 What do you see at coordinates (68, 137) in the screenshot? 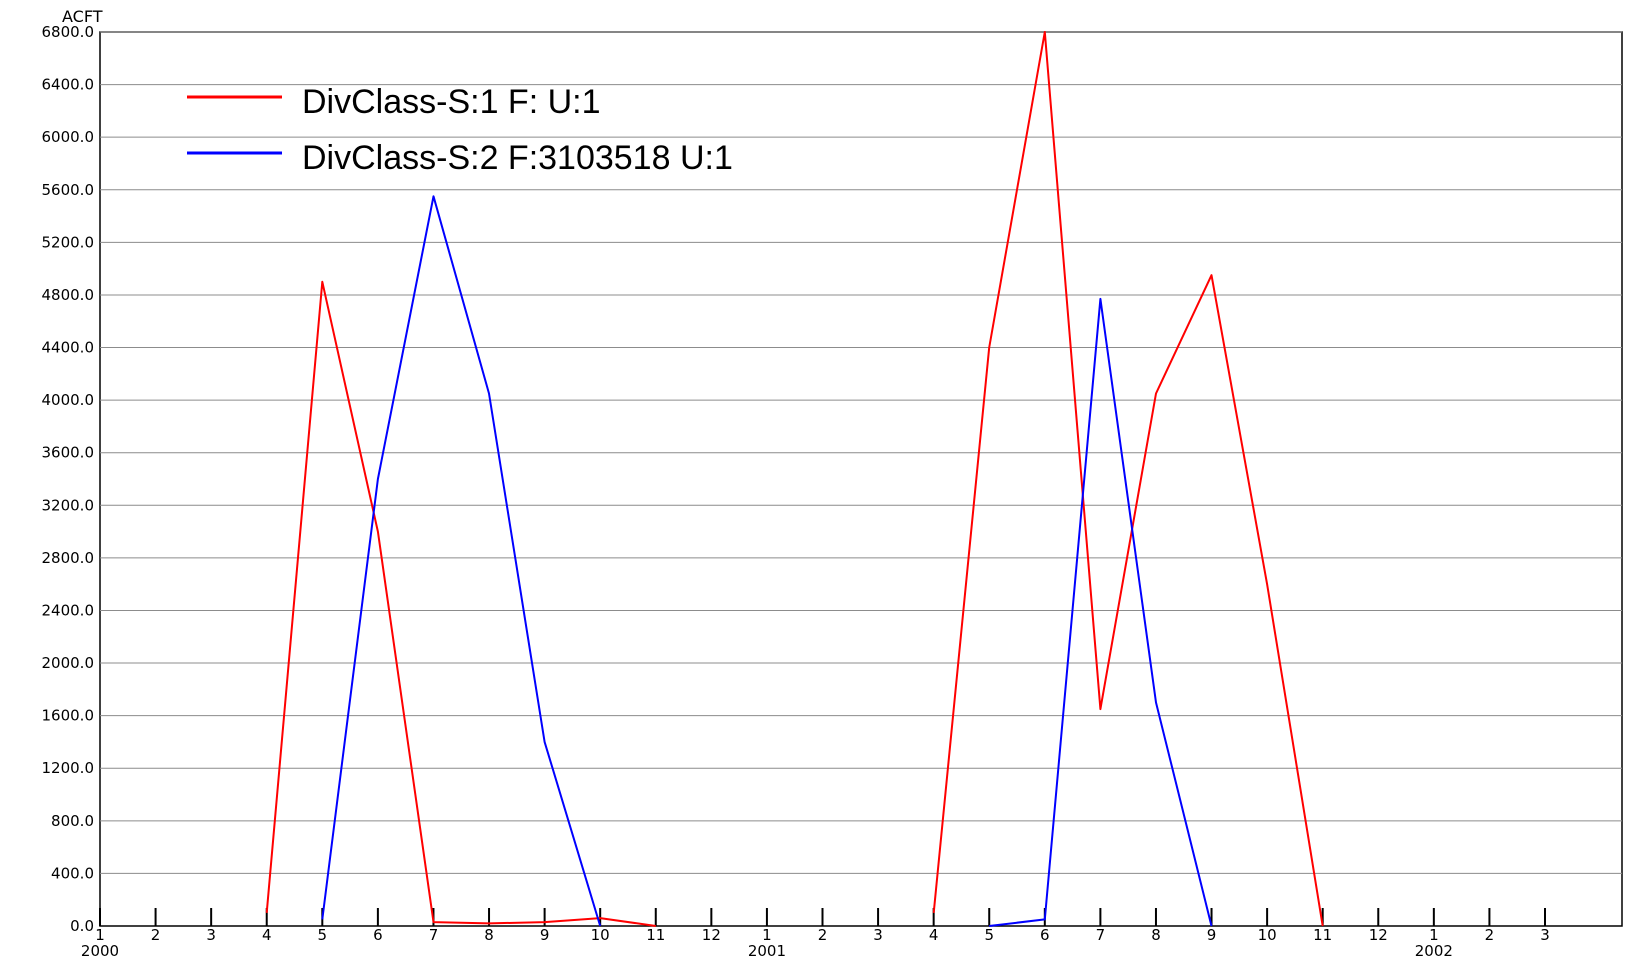
I see `y-tick-label: 6000.0` at bounding box center [68, 137].